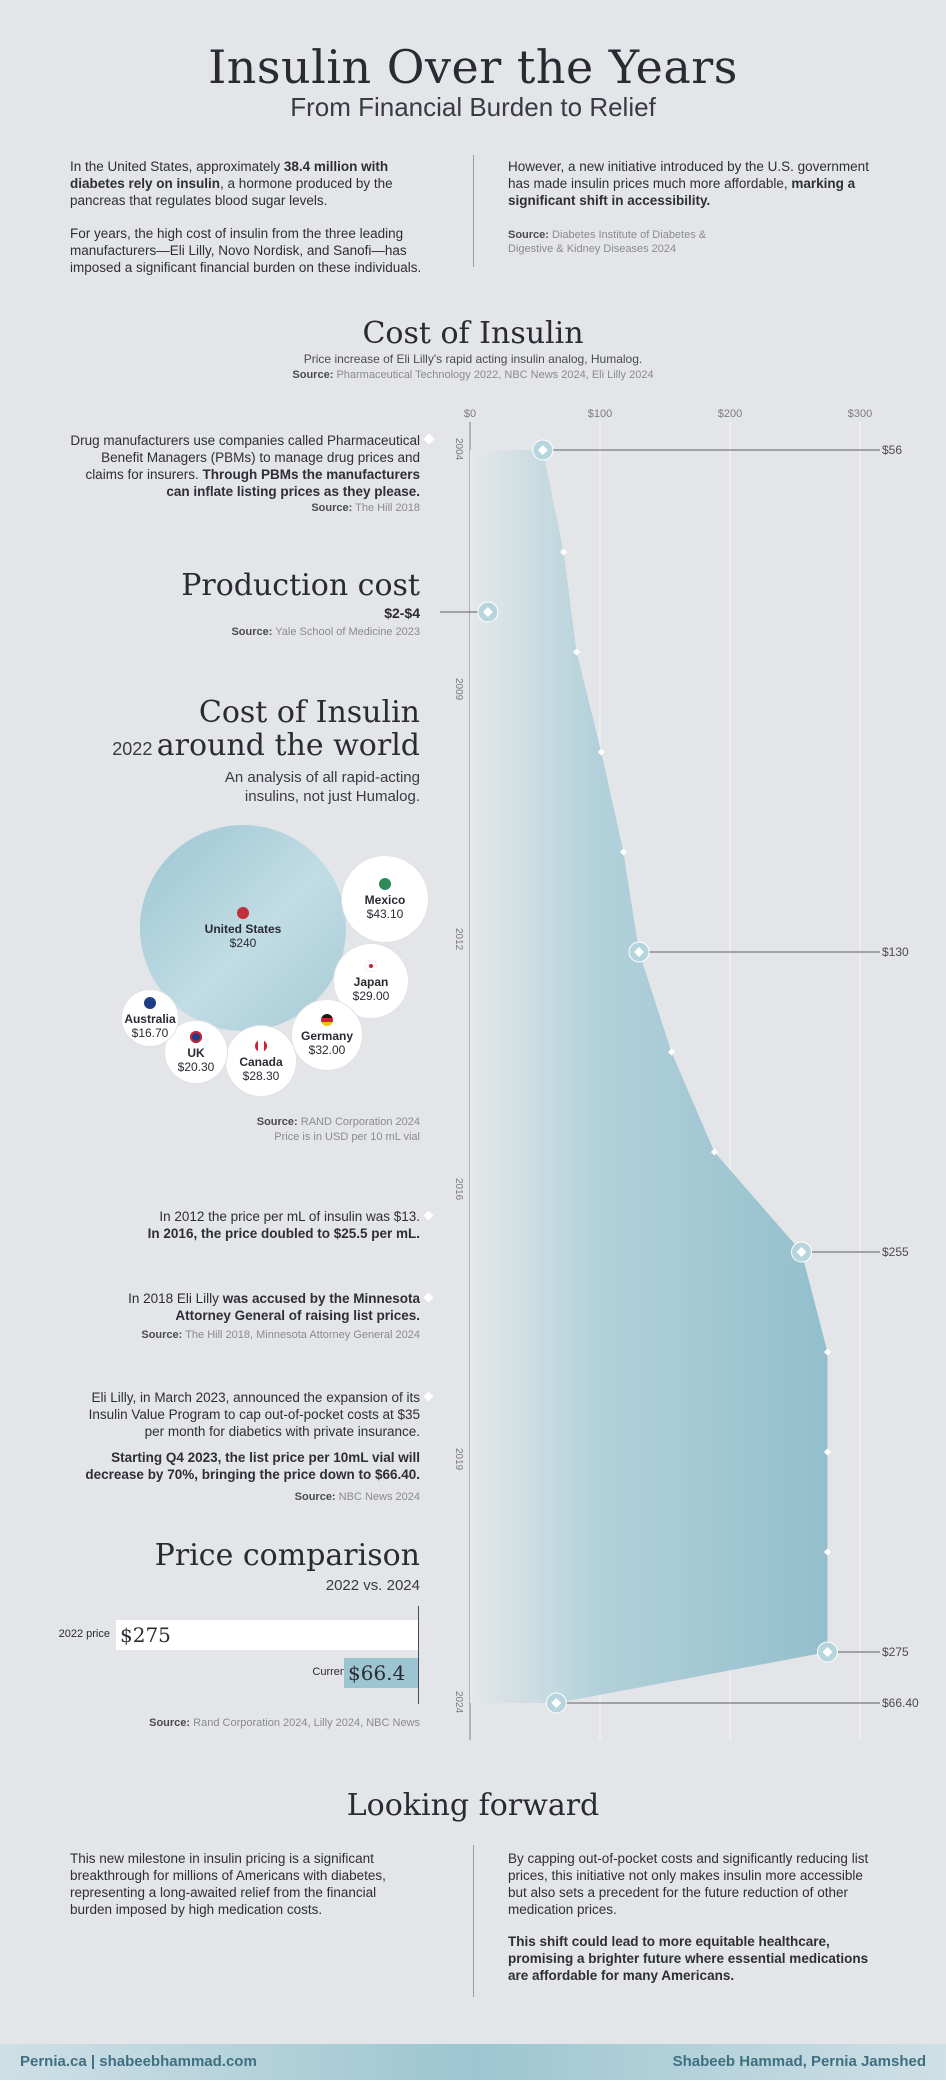 The width and height of the screenshot is (946, 2080). What do you see at coordinates (145, 1635) in the screenshot?
I see `value-2022-price: $275` at bounding box center [145, 1635].